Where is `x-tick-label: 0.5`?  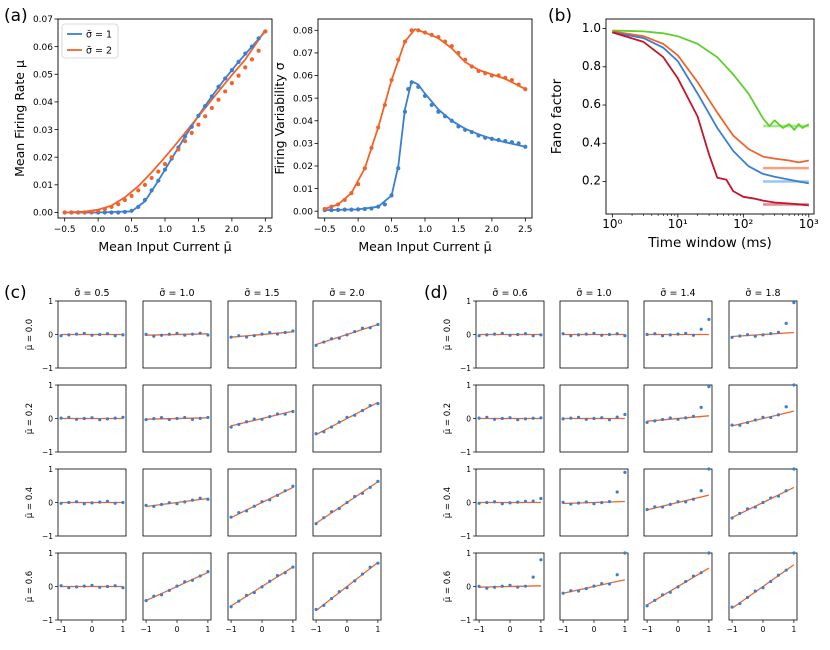 x-tick-label: 0.5 is located at coordinates (391, 230).